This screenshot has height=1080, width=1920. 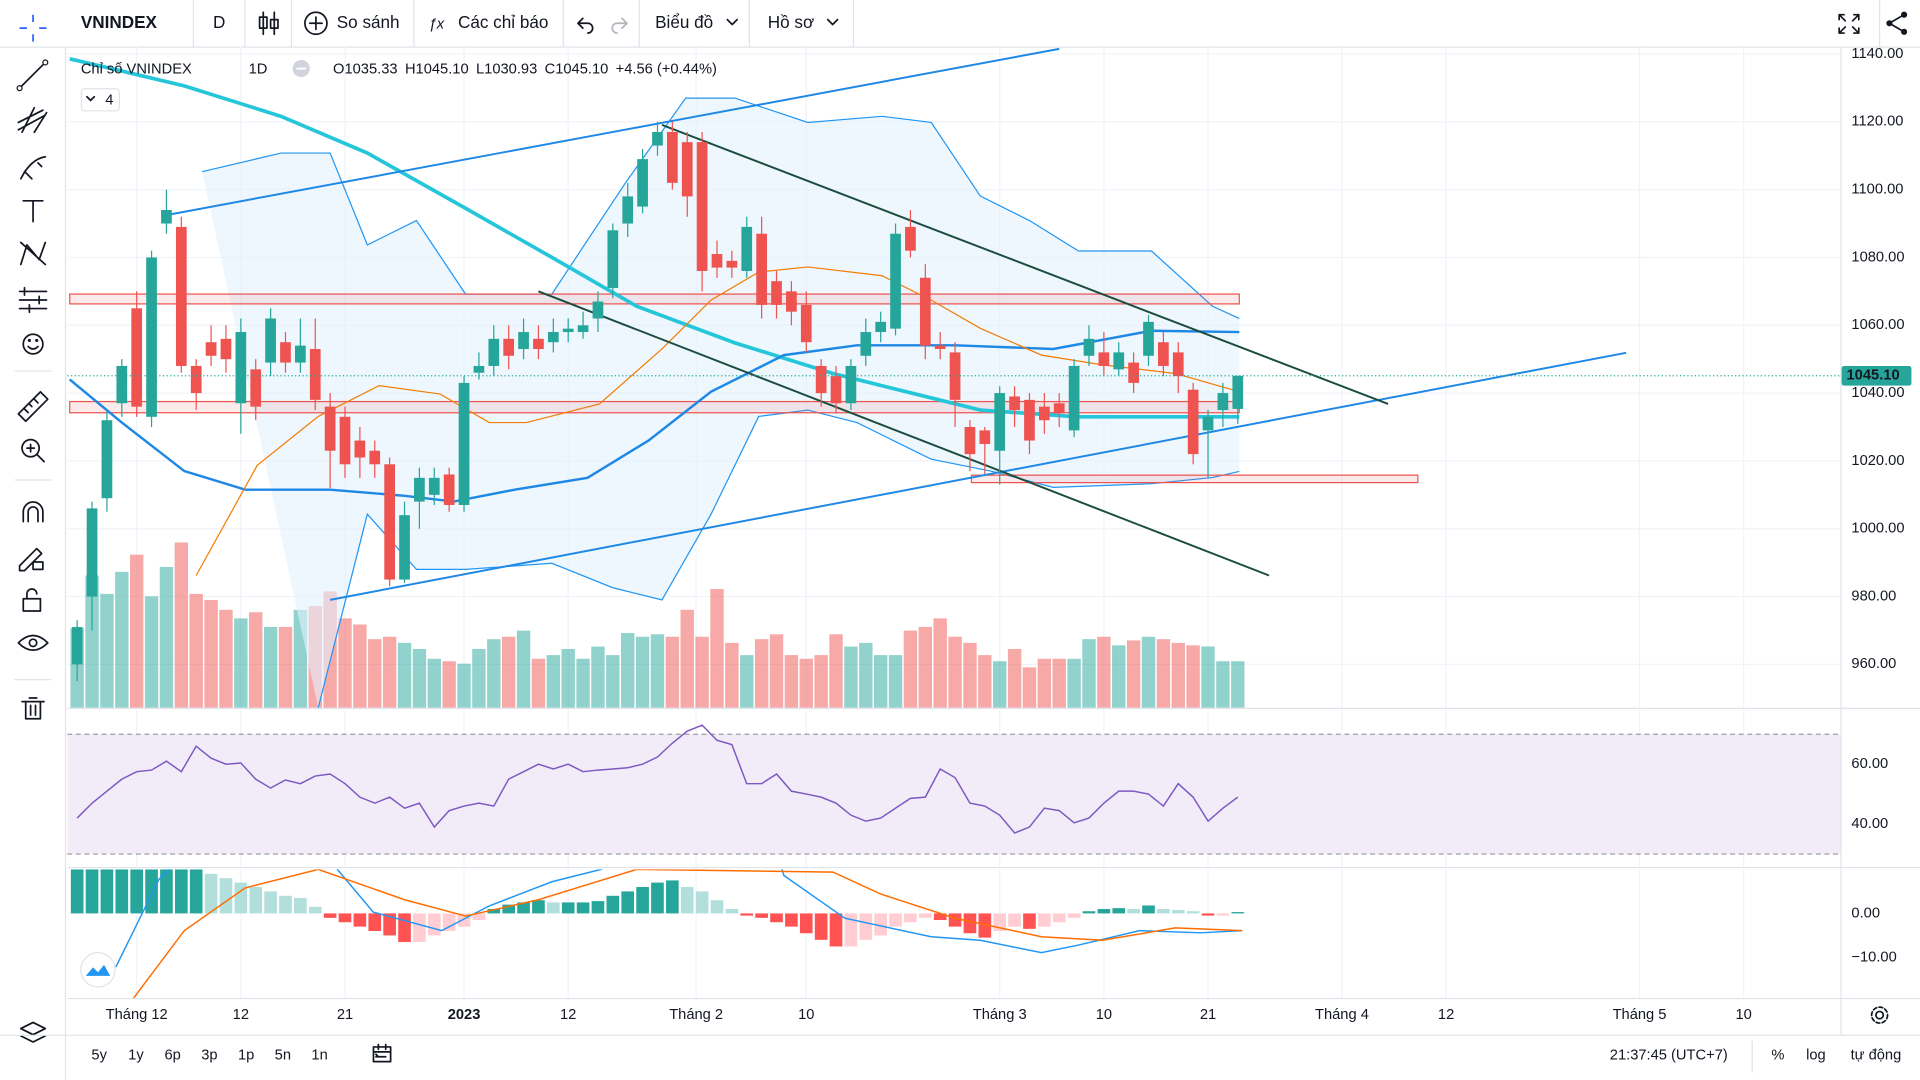 I want to click on emoji-tool, so click(x=33, y=344).